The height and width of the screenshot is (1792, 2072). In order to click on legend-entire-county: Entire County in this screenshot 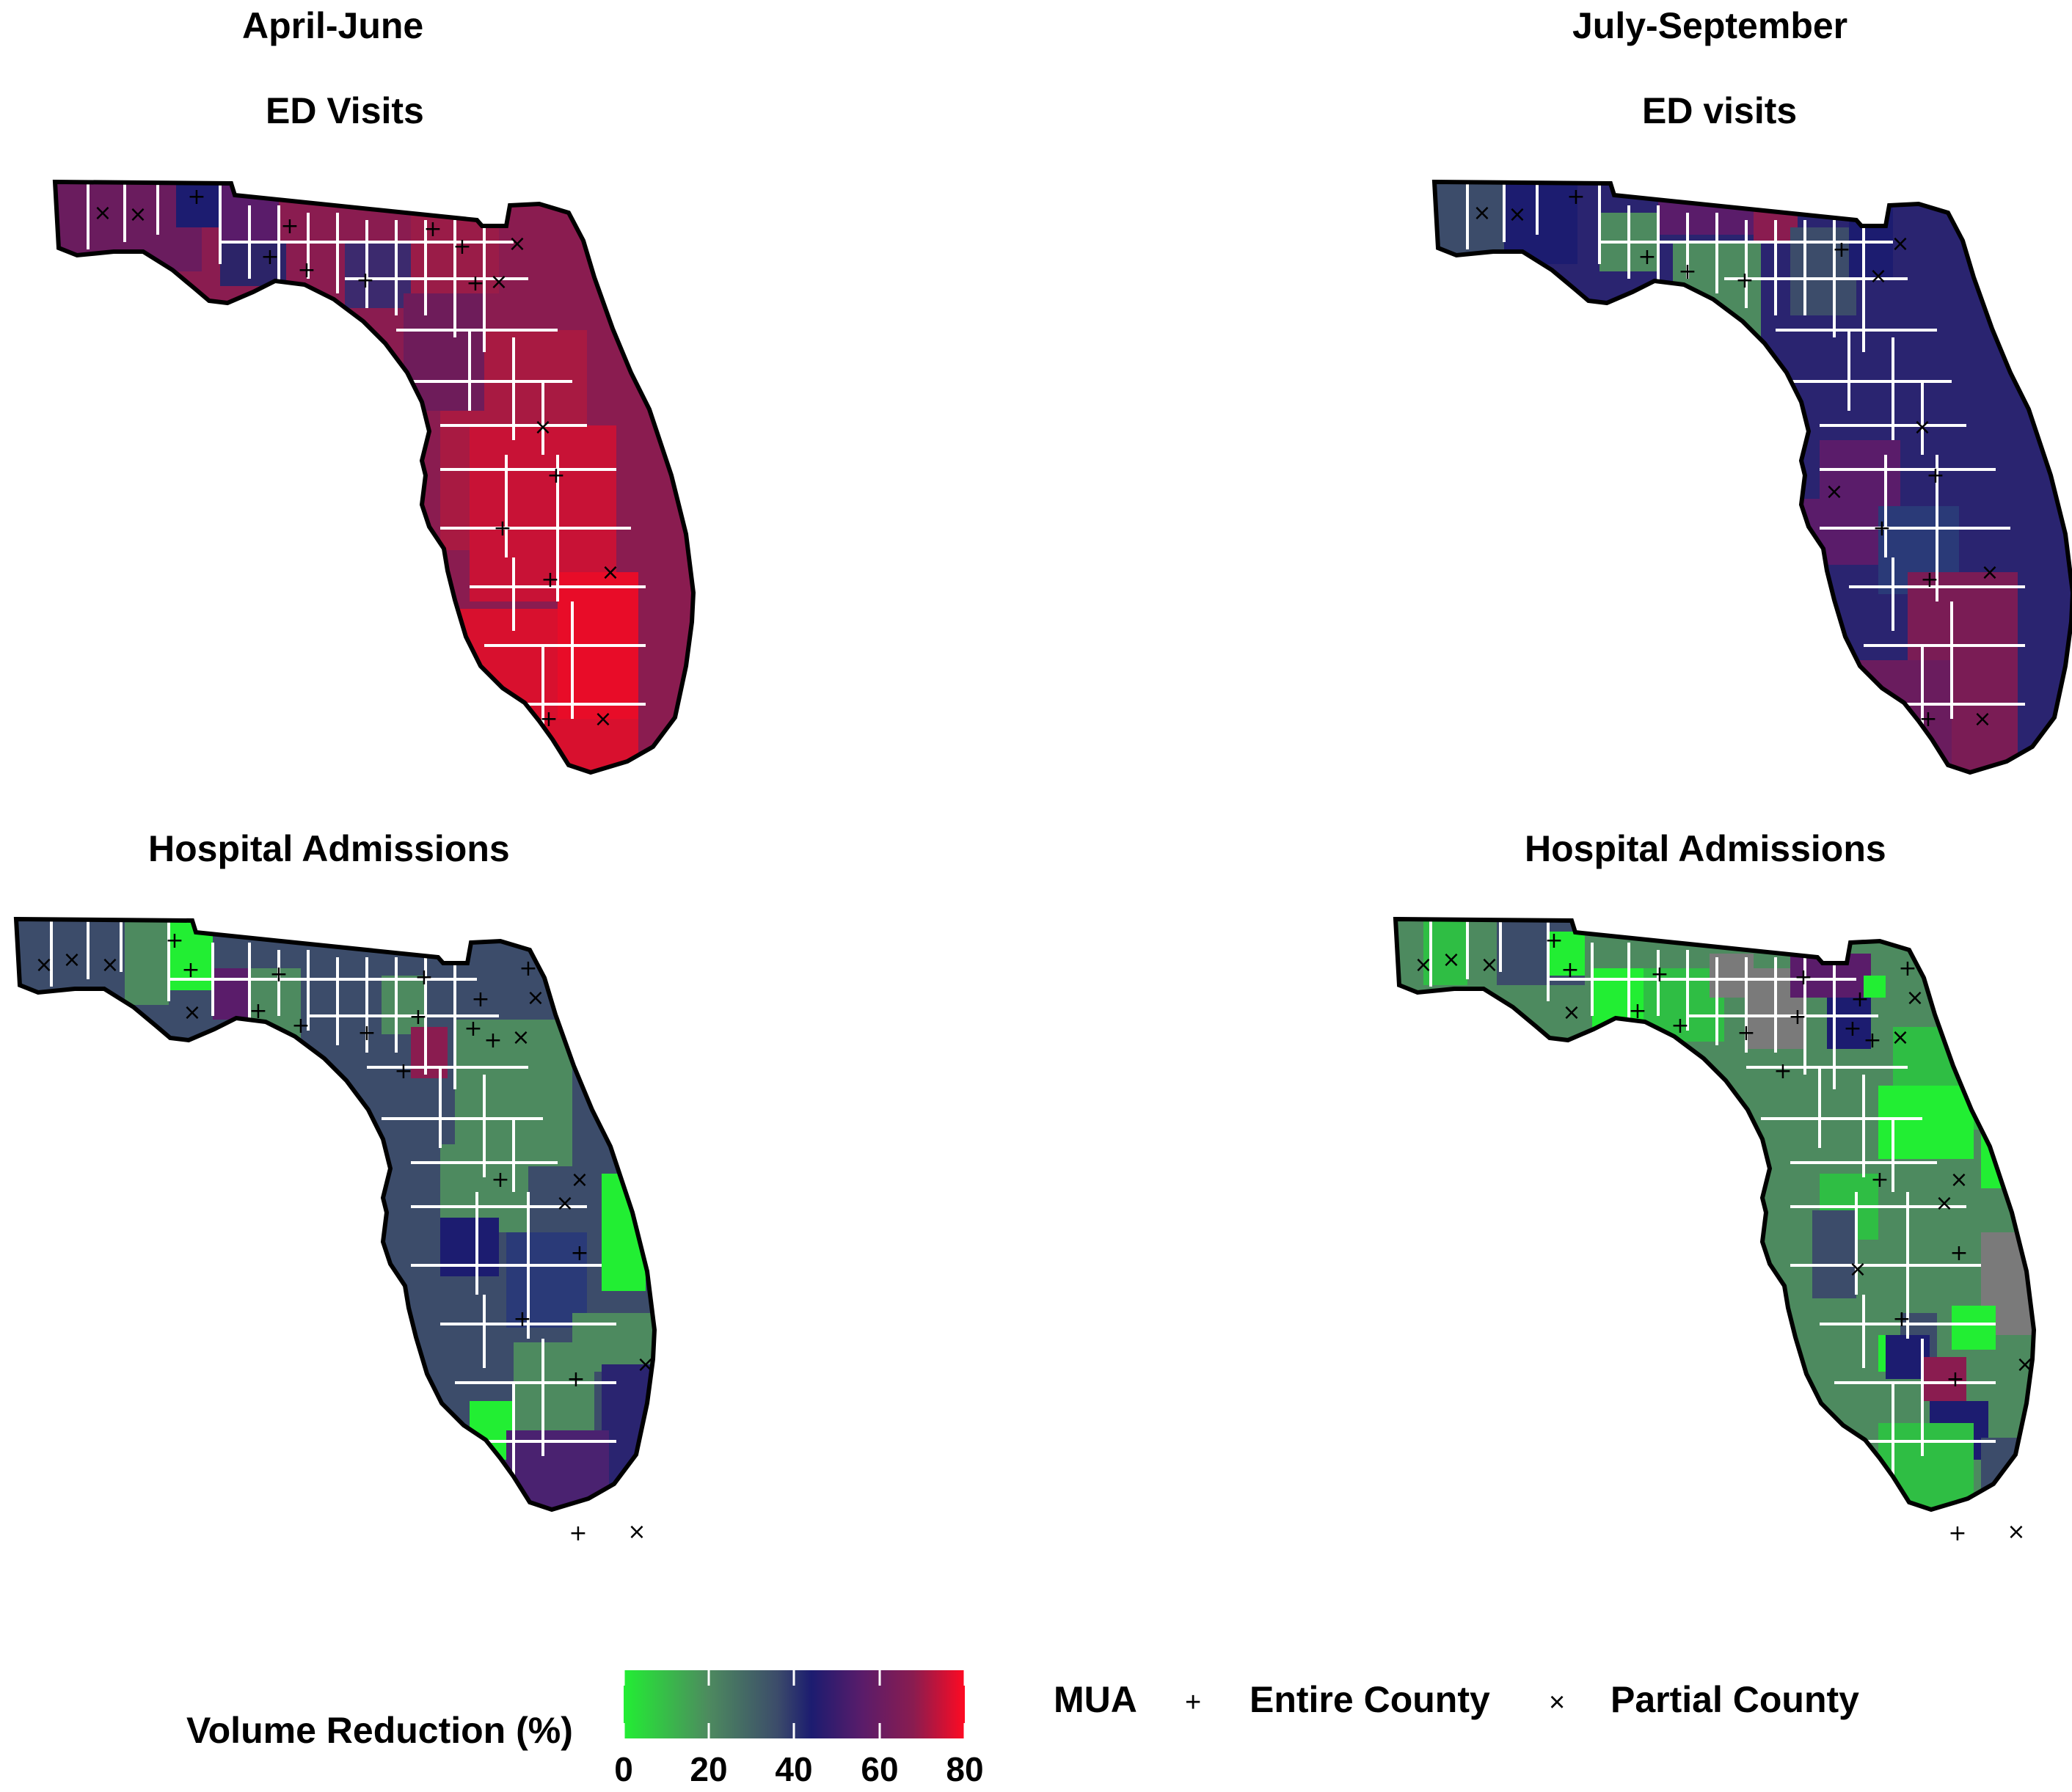, I will do `click(1370, 1699)`.